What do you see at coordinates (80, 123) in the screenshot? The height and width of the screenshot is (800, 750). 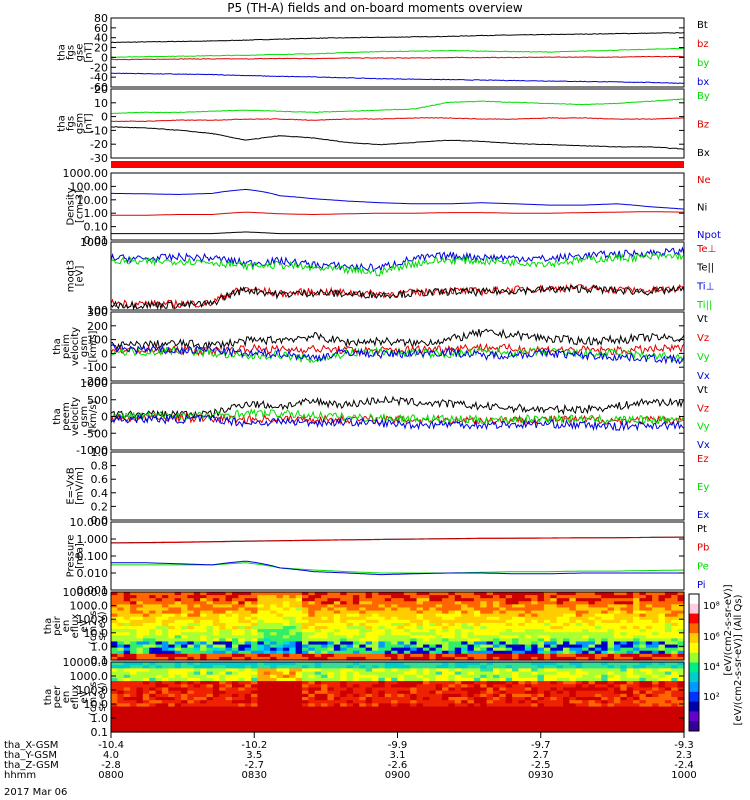 I see `y-axis-label-line: gsm` at bounding box center [80, 123].